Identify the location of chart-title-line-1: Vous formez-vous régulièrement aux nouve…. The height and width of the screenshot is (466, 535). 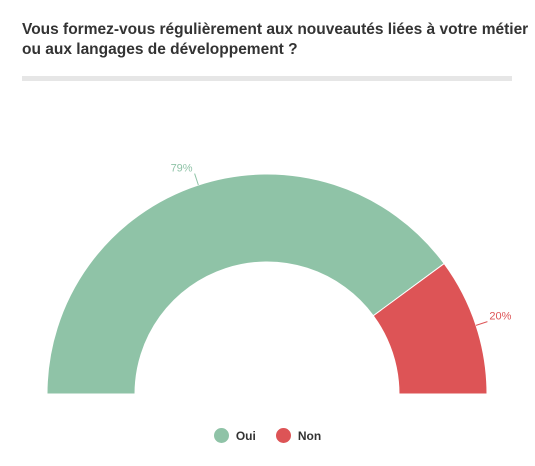
(275, 29).